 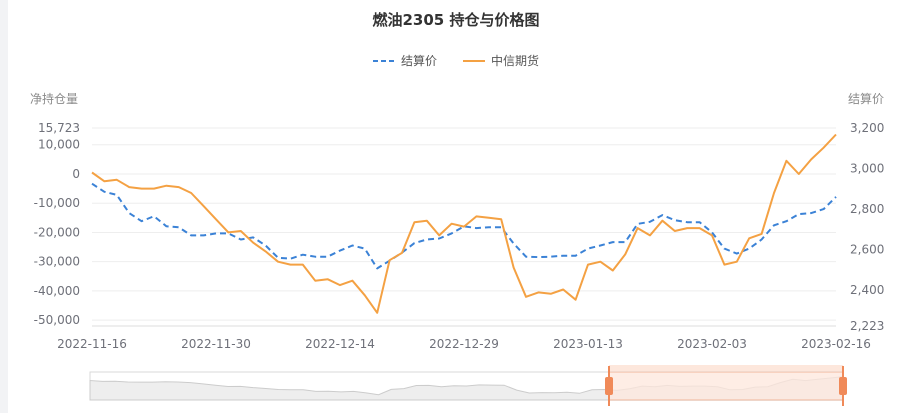 What do you see at coordinates (712, 344) in the screenshot?
I see `x-tick-label: 2023-02-03` at bounding box center [712, 344].